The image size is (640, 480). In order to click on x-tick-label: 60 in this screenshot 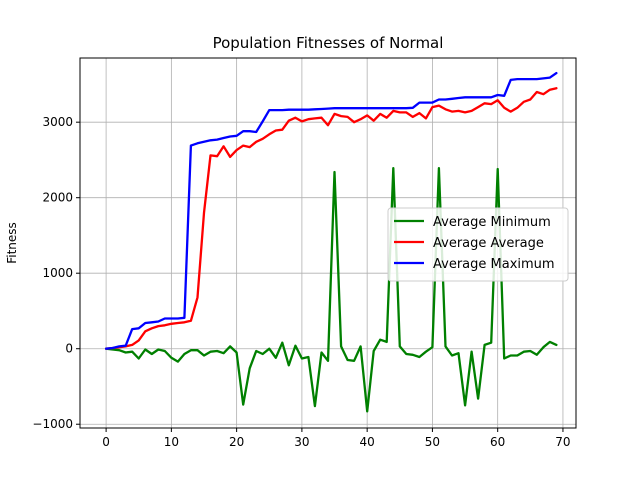, I will do `click(497, 442)`.